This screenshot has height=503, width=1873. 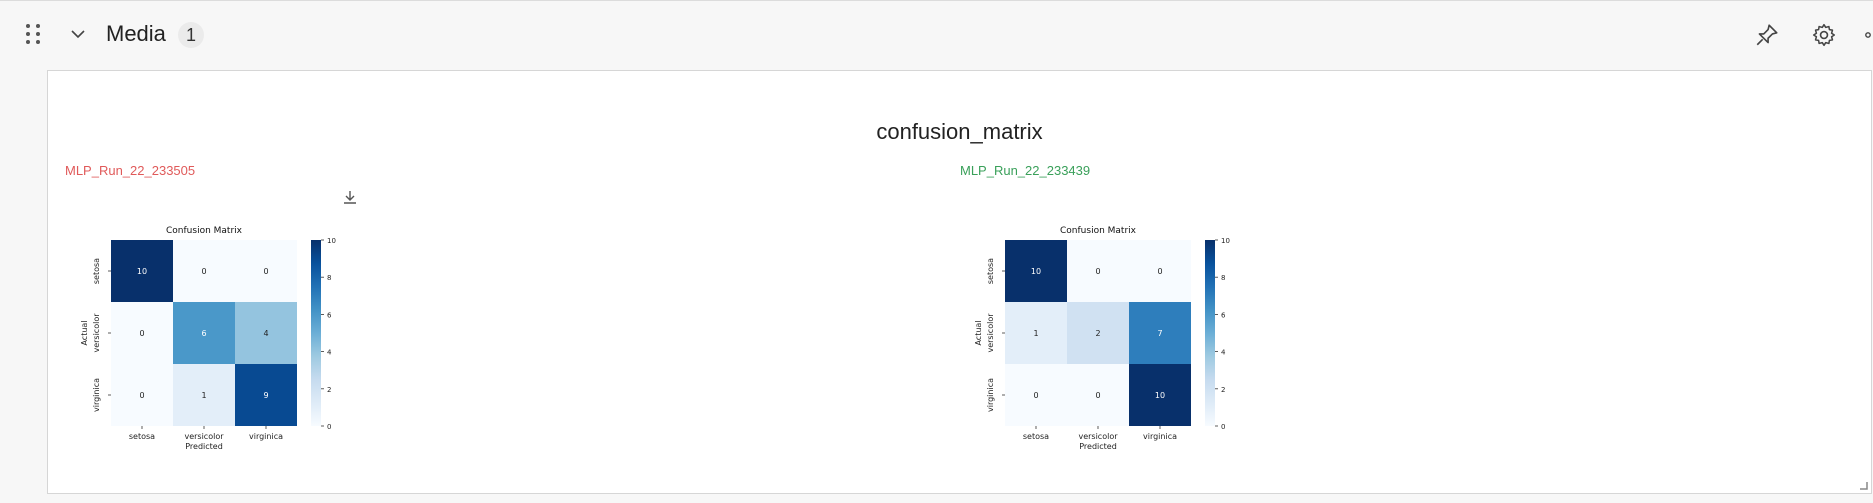 What do you see at coordinates (936, 35) in the screenshot?
I see `panel-header: Media 1` at bounding box center [936, 35].